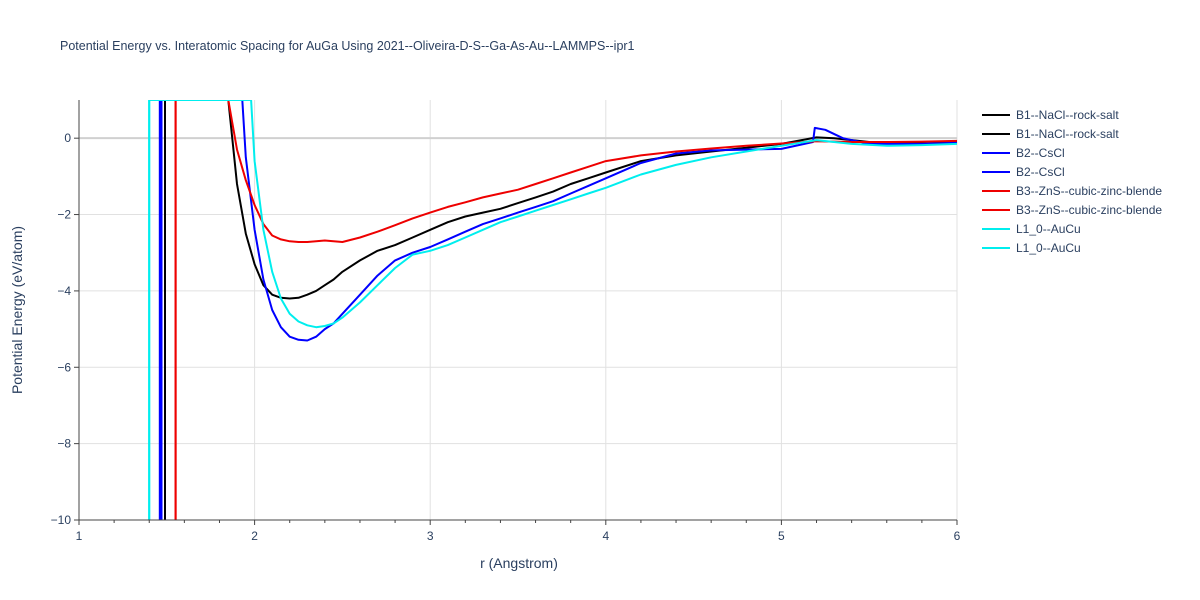  Describe the element at coordinates (67, 138) in the screenshot. I see `y-tick-label: 0` at that location.